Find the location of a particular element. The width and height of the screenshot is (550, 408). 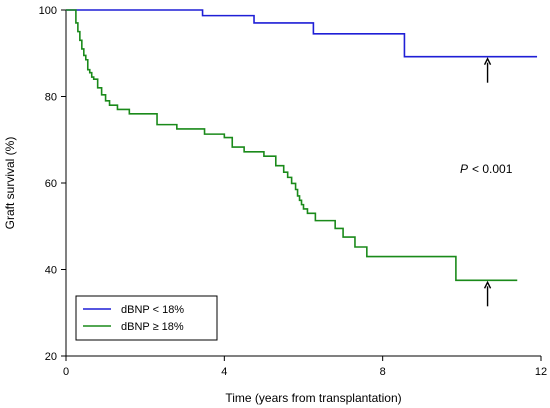

y-tick-label: 40 is located at coordinates (51, 271).